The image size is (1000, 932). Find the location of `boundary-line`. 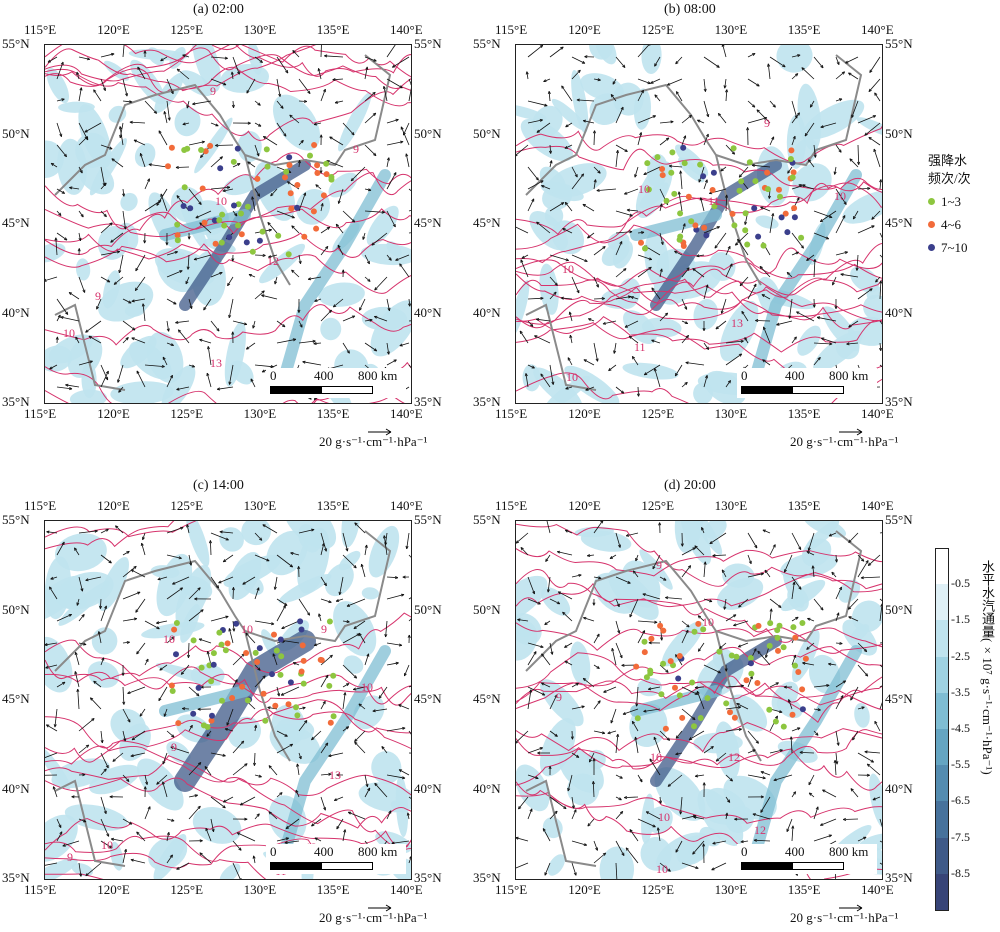

boundary-line is located at coordinates (694, 222).